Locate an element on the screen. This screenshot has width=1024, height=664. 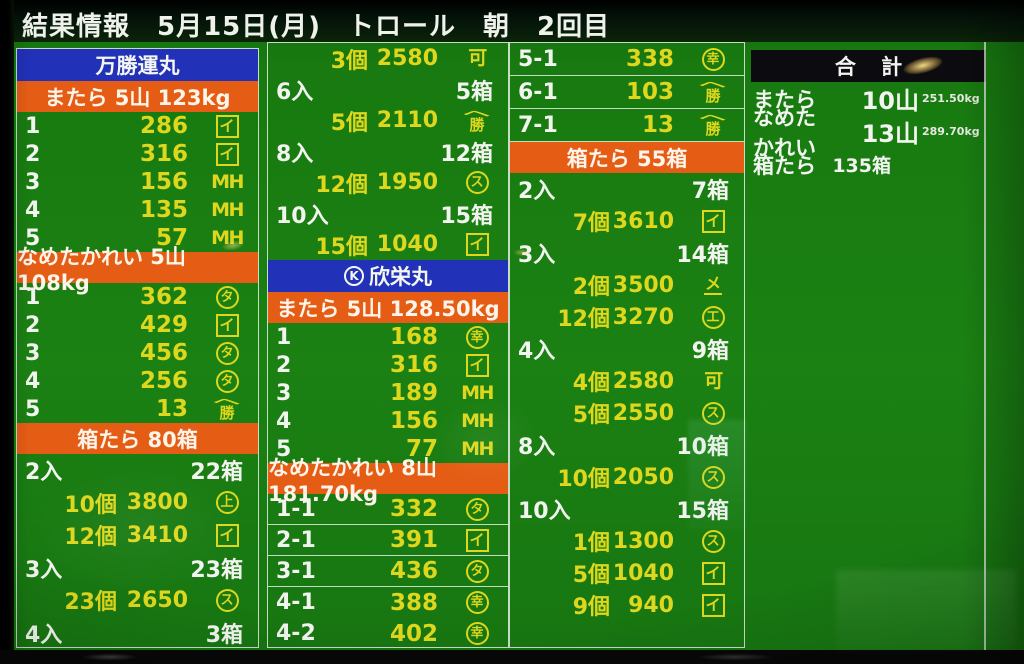
lot-price: 57 is located at coordinates (171, 238).